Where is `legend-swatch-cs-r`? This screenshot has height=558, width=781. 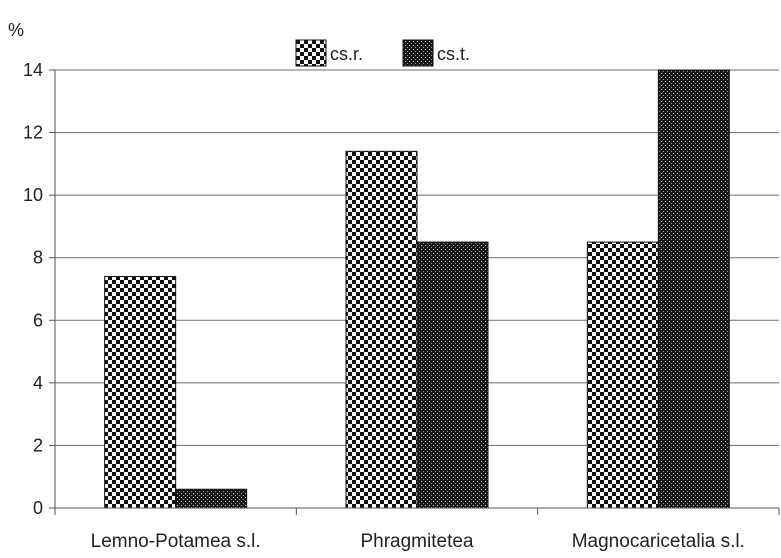 legend-swatch-cs-r is located at coordinates (311, 53).